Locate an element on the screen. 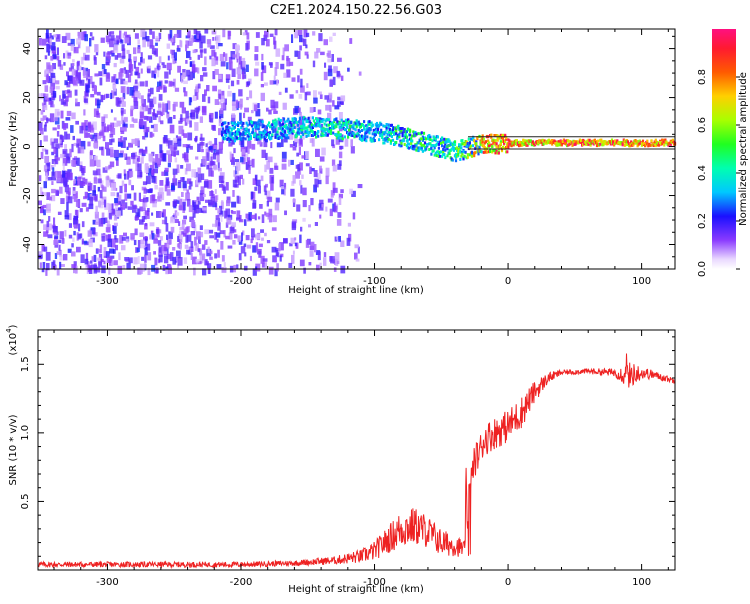  colorbar-tick-label: 0.2 is located at coordinates (702, 221).